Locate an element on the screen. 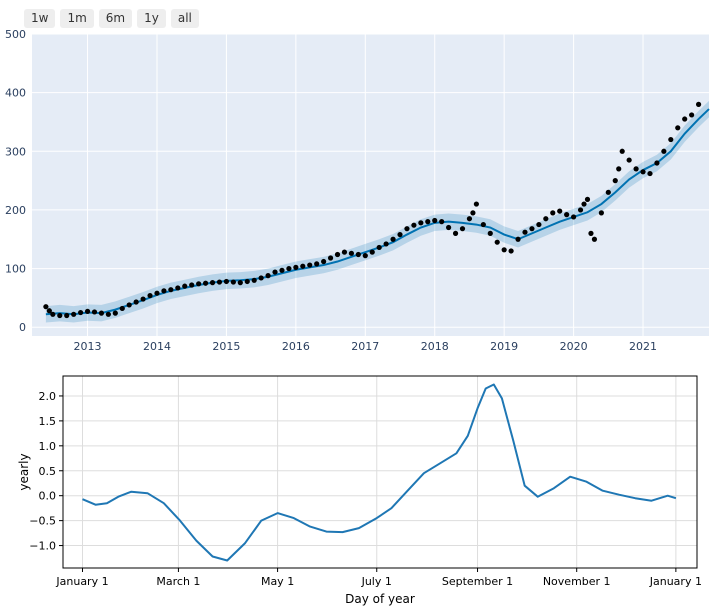 The height and width of the screenshot is (615, 727). range-selector: 1w 1m 6m 1y all is located at coordinates (111, 18).